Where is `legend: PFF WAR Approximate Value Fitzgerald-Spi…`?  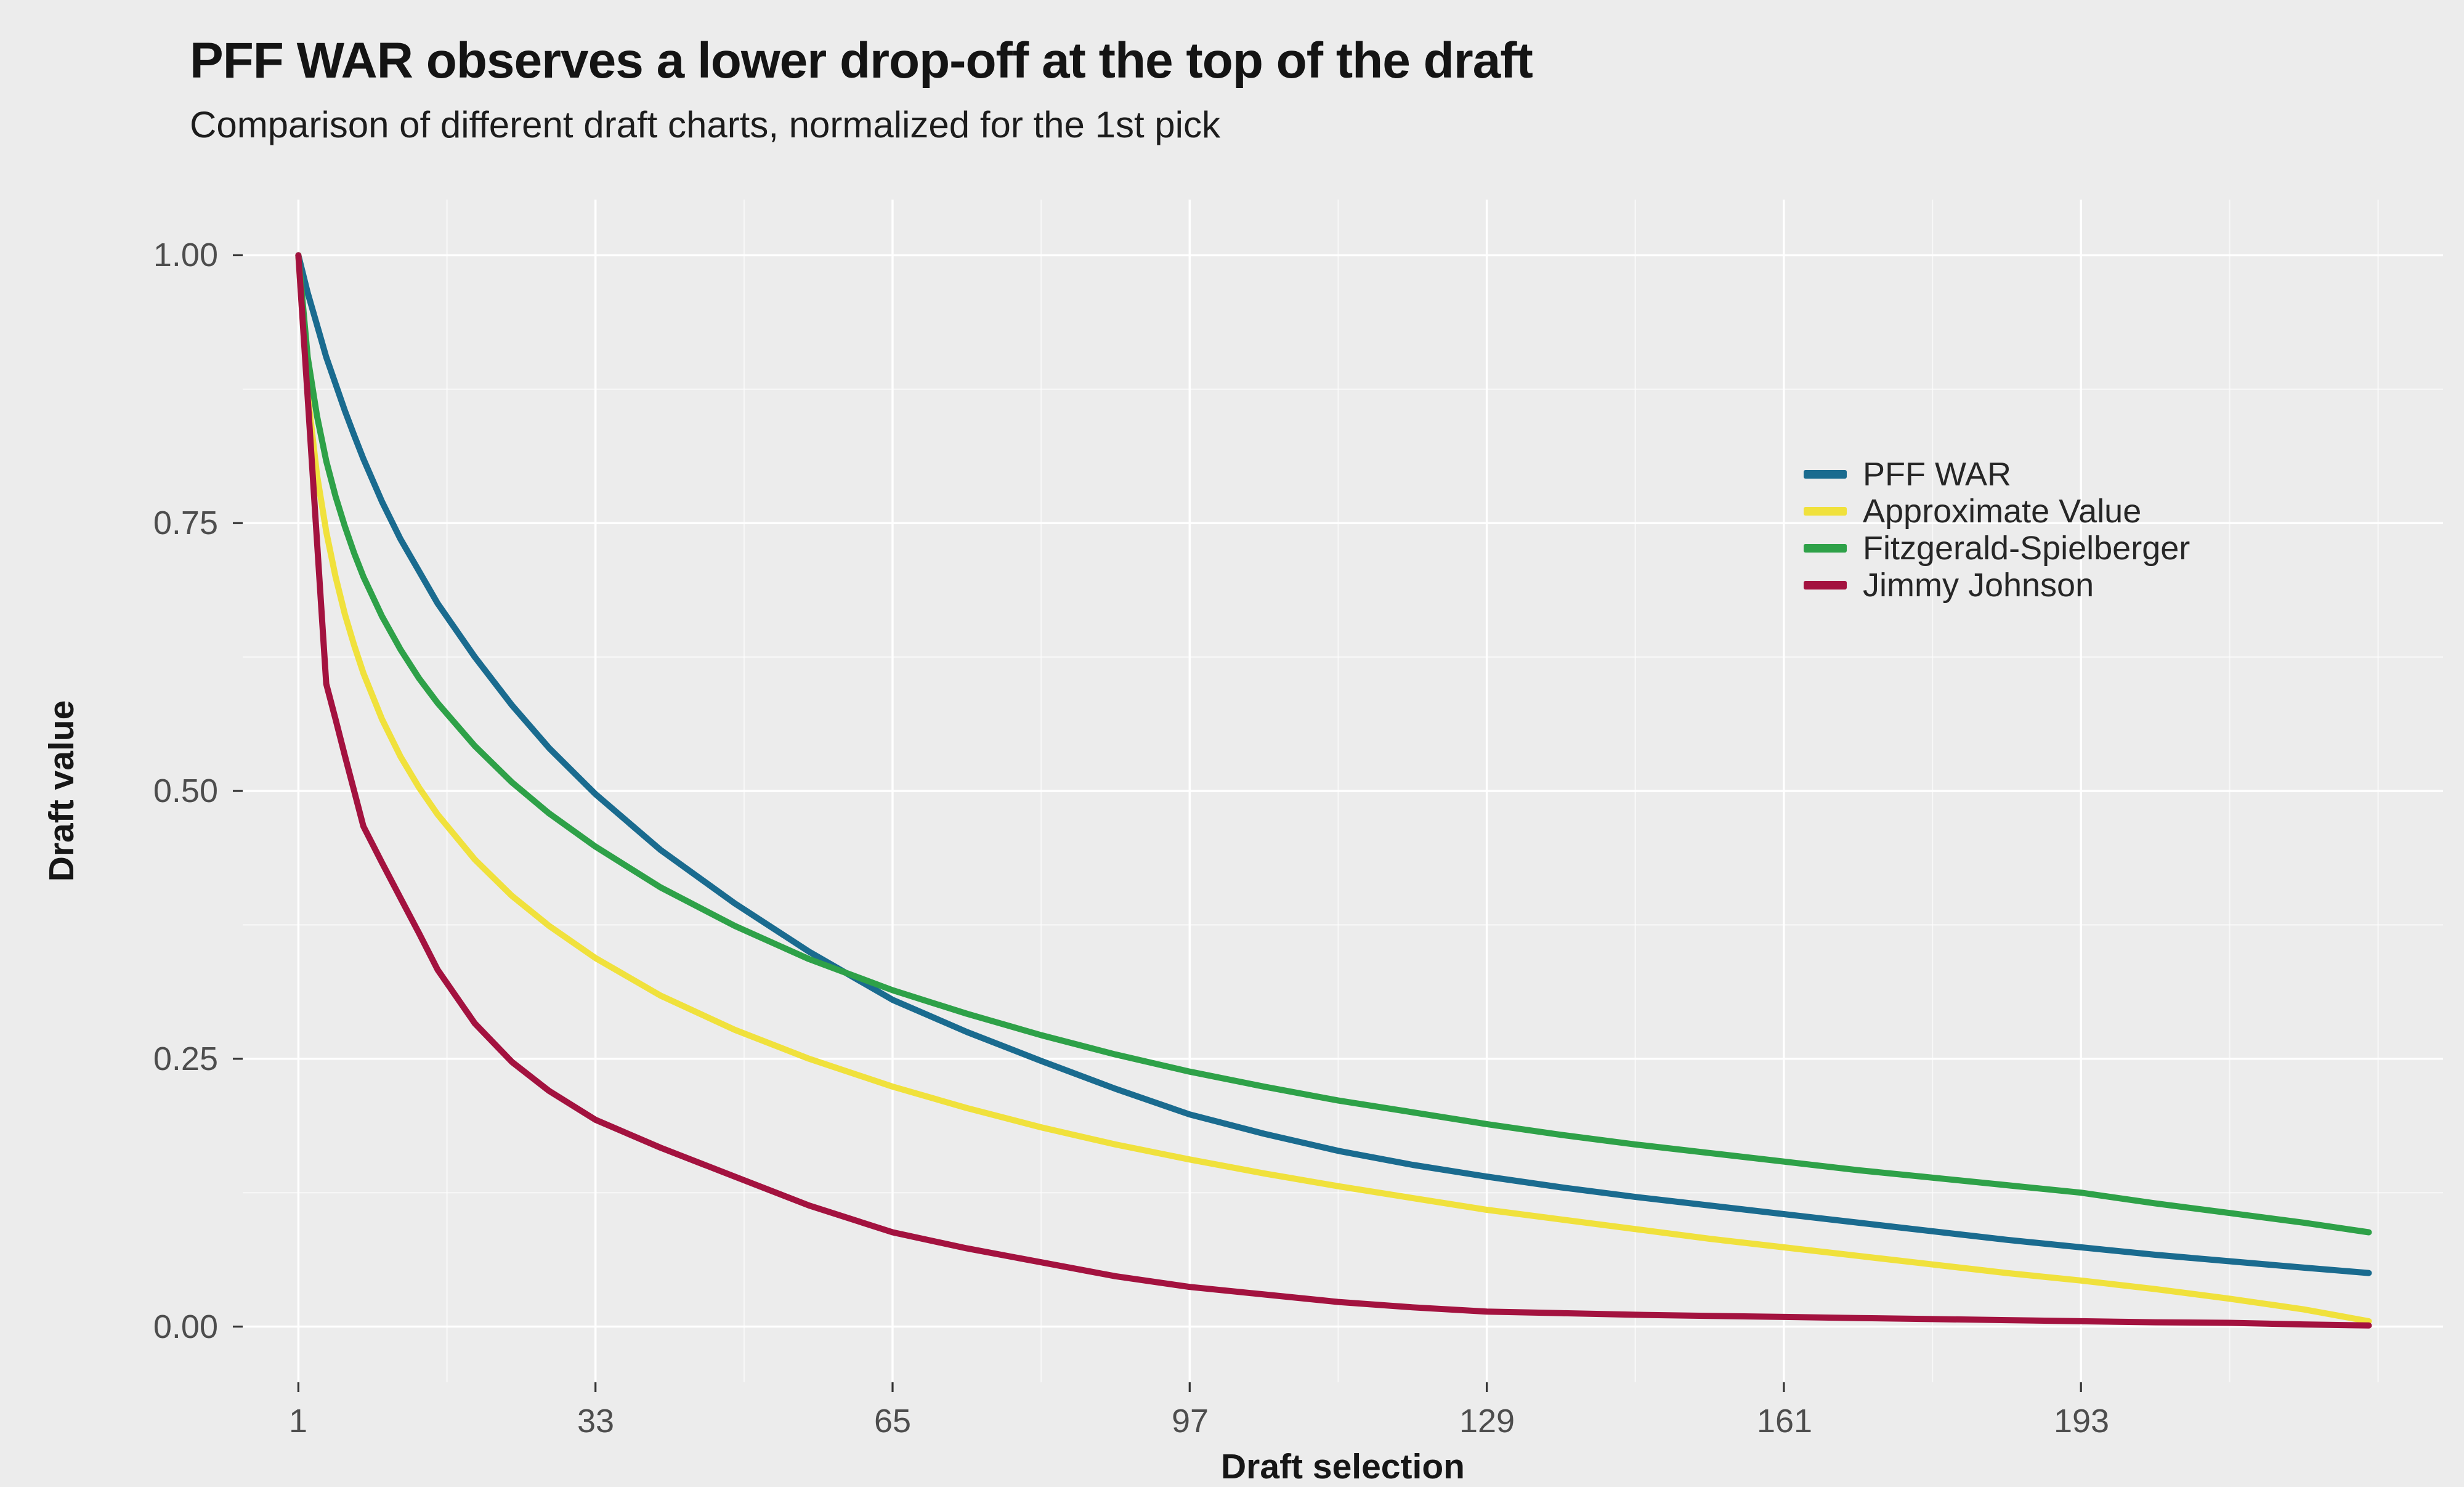 legend: PFF WAR Approximate Value Fitzgerald-Spi… is located at coordinates (1997, 530).